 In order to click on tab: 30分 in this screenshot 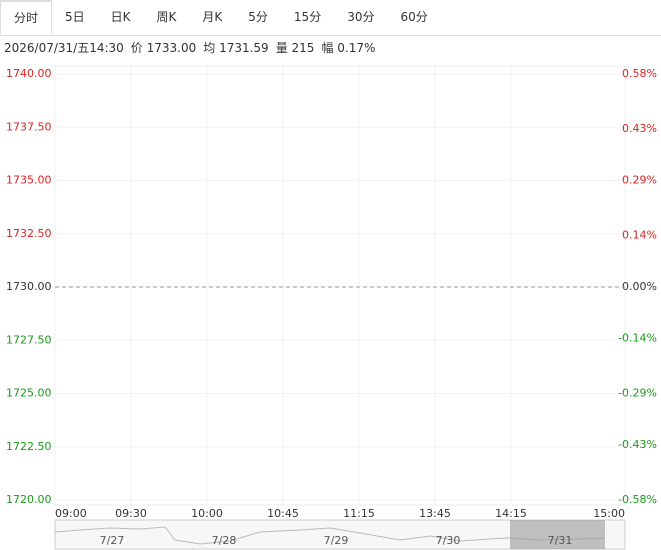, I will do `click(361, 17)`.